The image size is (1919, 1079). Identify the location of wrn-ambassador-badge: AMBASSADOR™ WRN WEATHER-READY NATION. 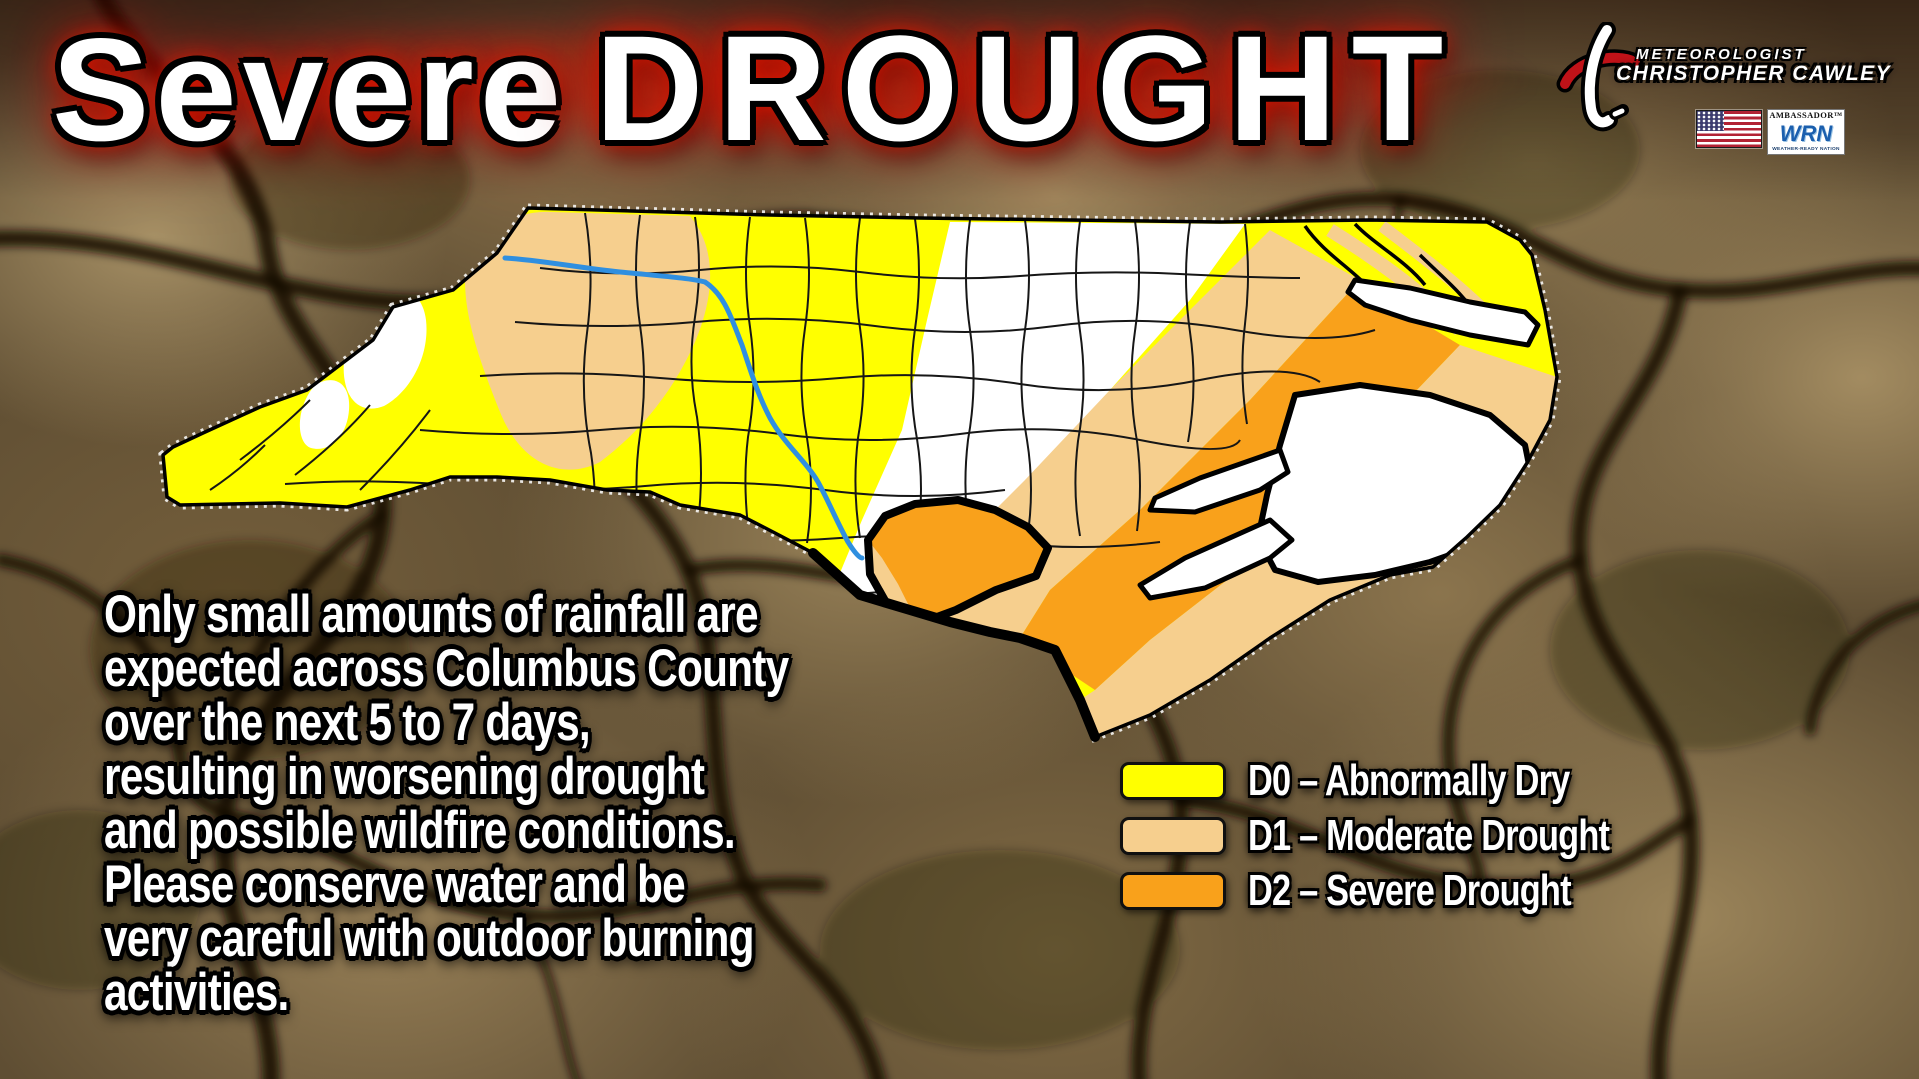
(1806, 132).